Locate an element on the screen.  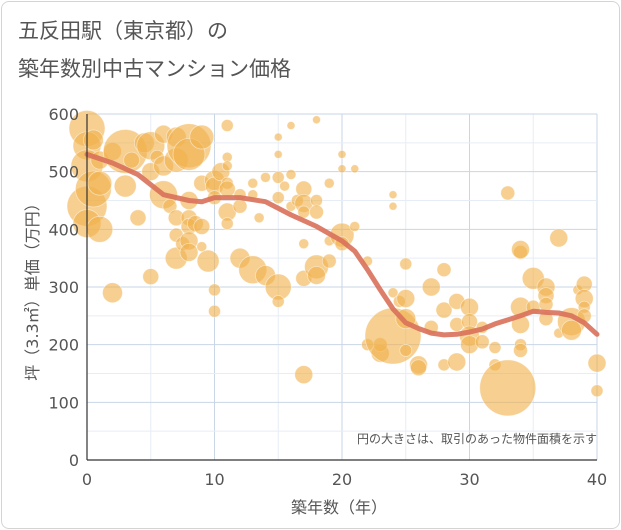
y-tick-label: 300 is located at coordinates (63, 287).